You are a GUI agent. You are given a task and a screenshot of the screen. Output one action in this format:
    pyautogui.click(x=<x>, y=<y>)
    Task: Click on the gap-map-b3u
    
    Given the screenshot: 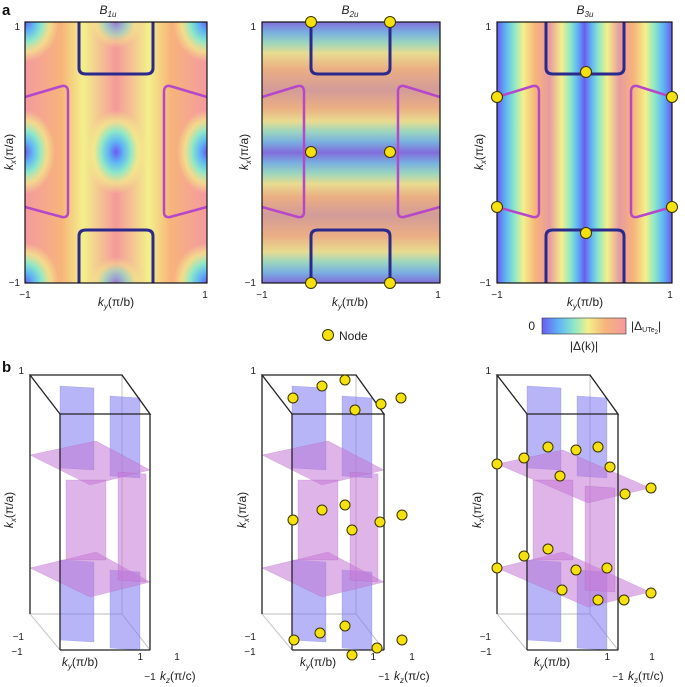 What is the action you would take?
    pyautogui.click(x=584, y=152)
    